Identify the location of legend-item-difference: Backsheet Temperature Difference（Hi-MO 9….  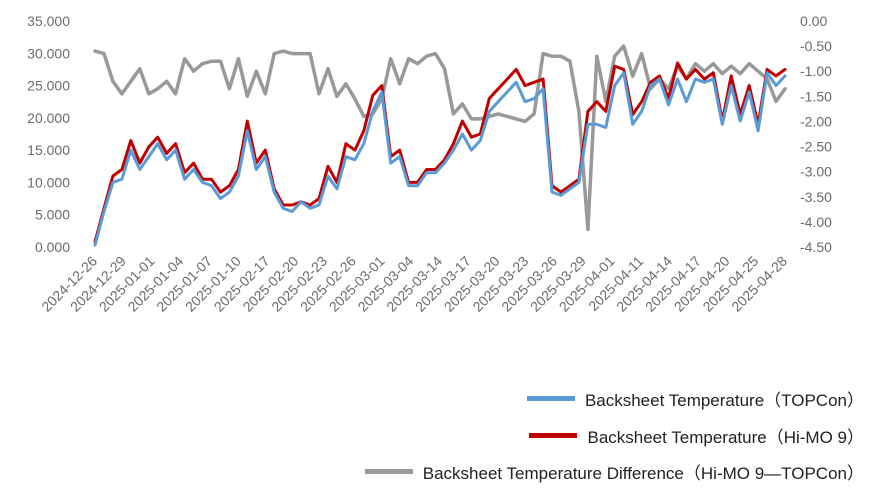
(614, 471).